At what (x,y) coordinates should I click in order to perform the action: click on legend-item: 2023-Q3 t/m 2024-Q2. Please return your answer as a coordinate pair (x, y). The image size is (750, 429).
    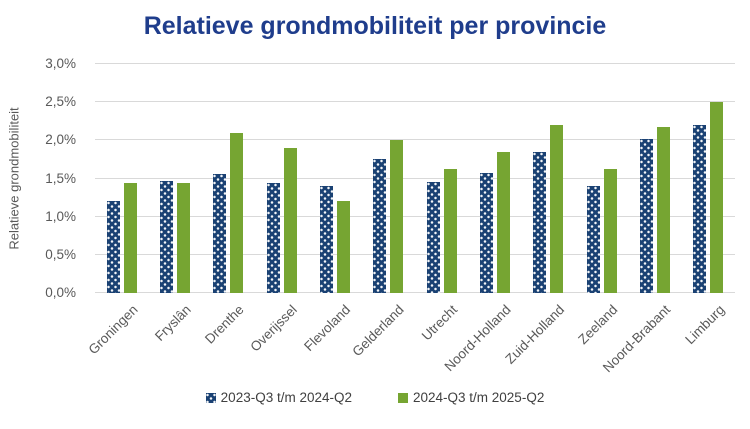
    Looking at the image, I should click on (278, 397).